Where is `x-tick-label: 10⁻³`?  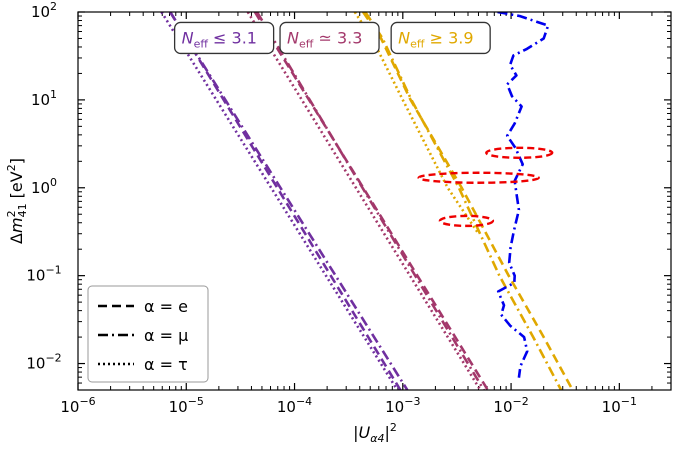 x-tick-label: 10⁻³ is located at coordinates (402, 405).